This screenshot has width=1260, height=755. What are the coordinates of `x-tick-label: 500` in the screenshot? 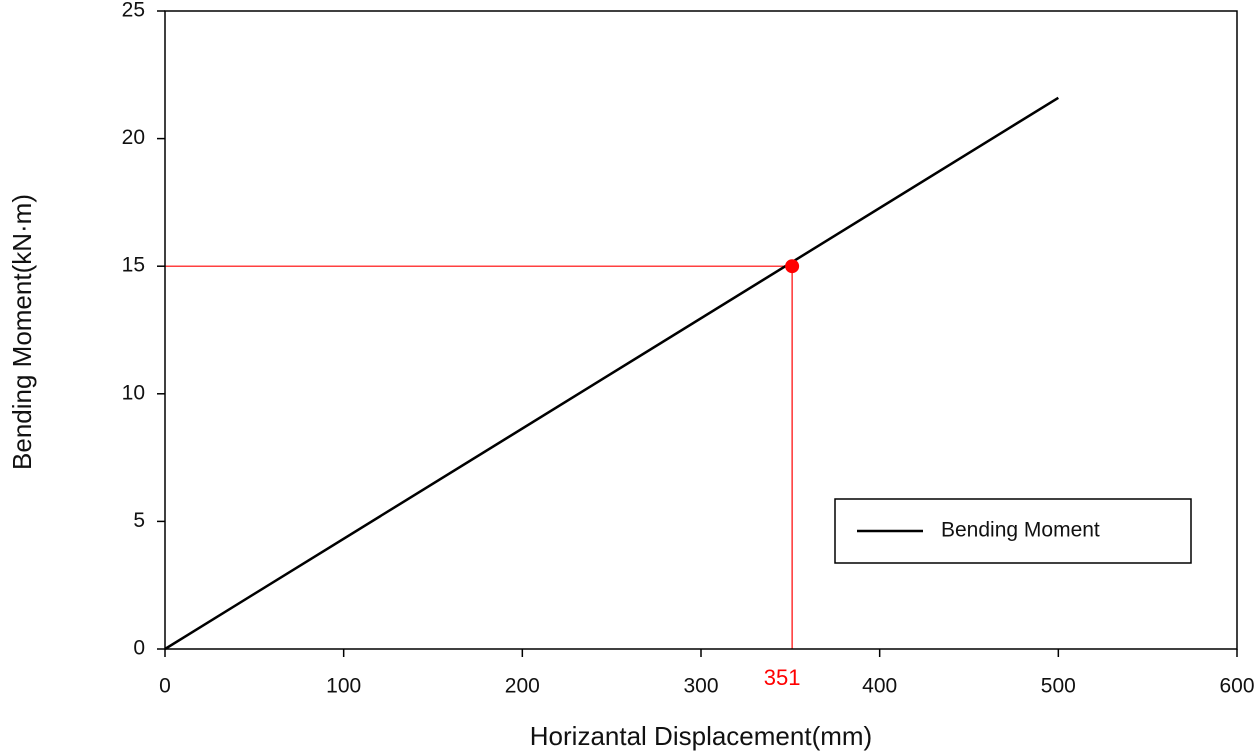 It's located at (1058, 686).